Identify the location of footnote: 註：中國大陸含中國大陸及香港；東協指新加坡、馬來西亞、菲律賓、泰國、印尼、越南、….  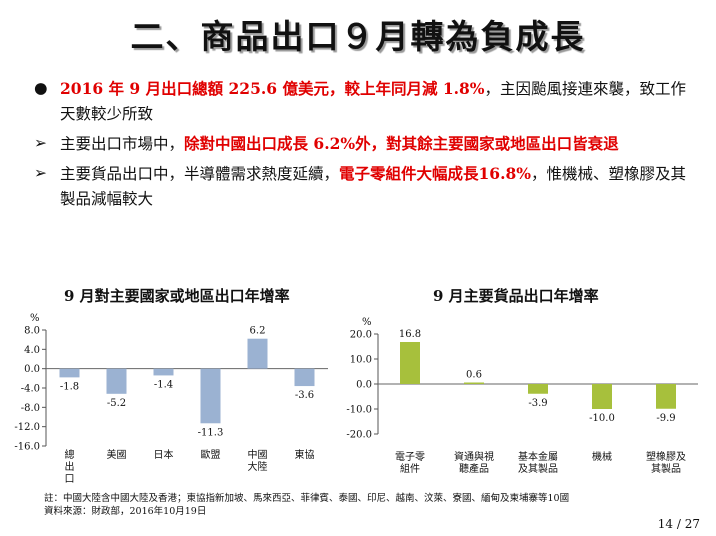
(307, 498).